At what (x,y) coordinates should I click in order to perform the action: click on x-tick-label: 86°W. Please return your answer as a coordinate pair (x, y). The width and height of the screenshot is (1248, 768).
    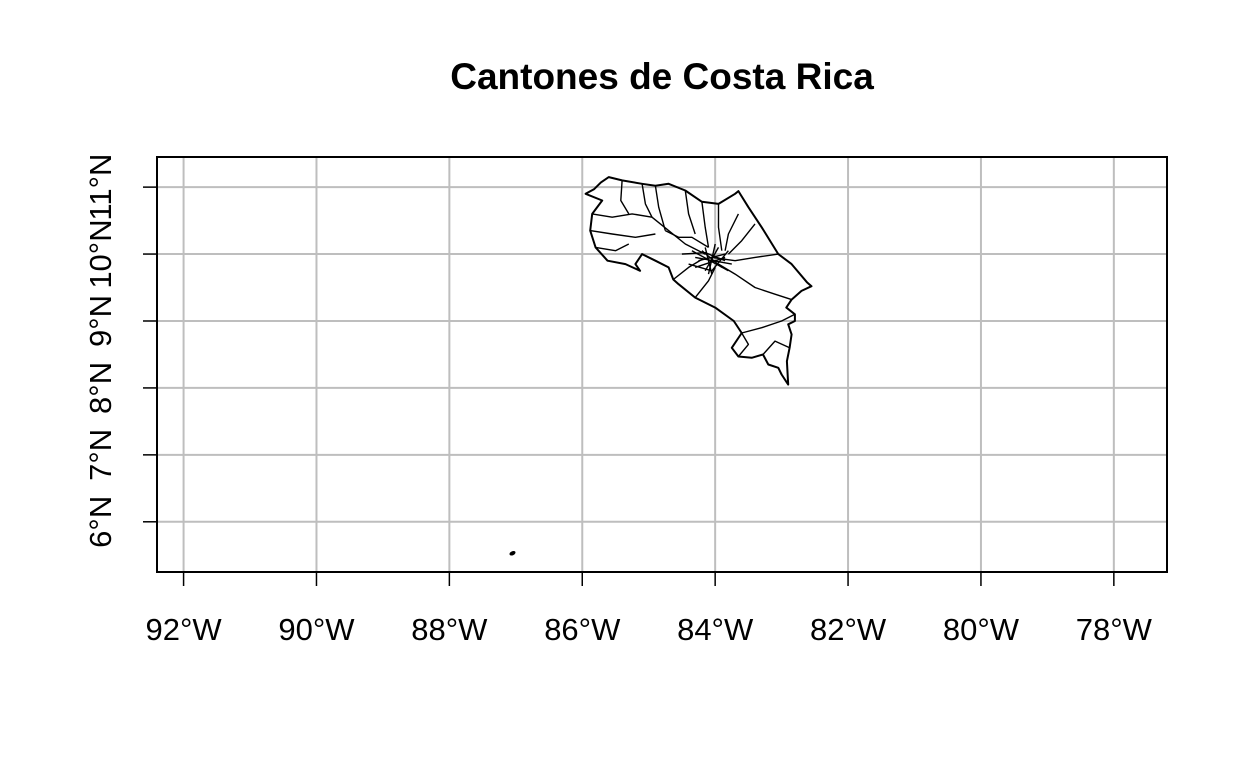
    Looking at the image, I should click on (582, 629).